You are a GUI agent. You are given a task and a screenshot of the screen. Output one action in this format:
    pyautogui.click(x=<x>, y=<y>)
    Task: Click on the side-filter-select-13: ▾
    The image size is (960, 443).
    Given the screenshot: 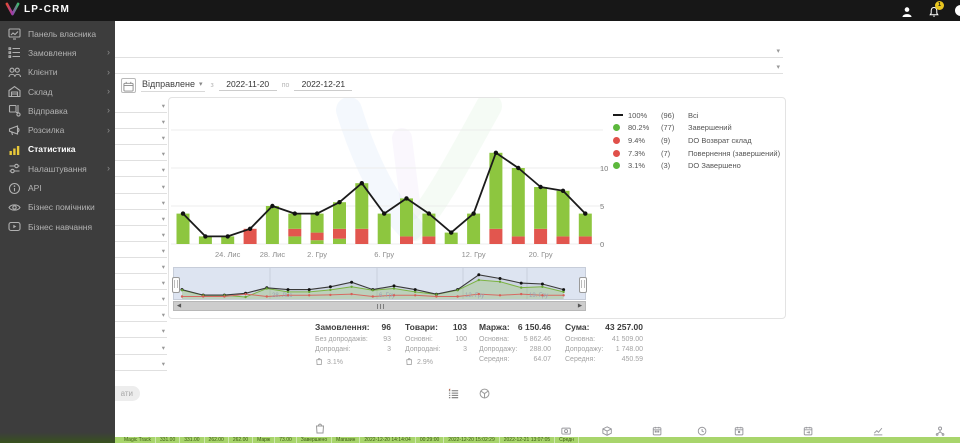 What is the action you would take?
    pyautogui.click(x=131, y=300)
    